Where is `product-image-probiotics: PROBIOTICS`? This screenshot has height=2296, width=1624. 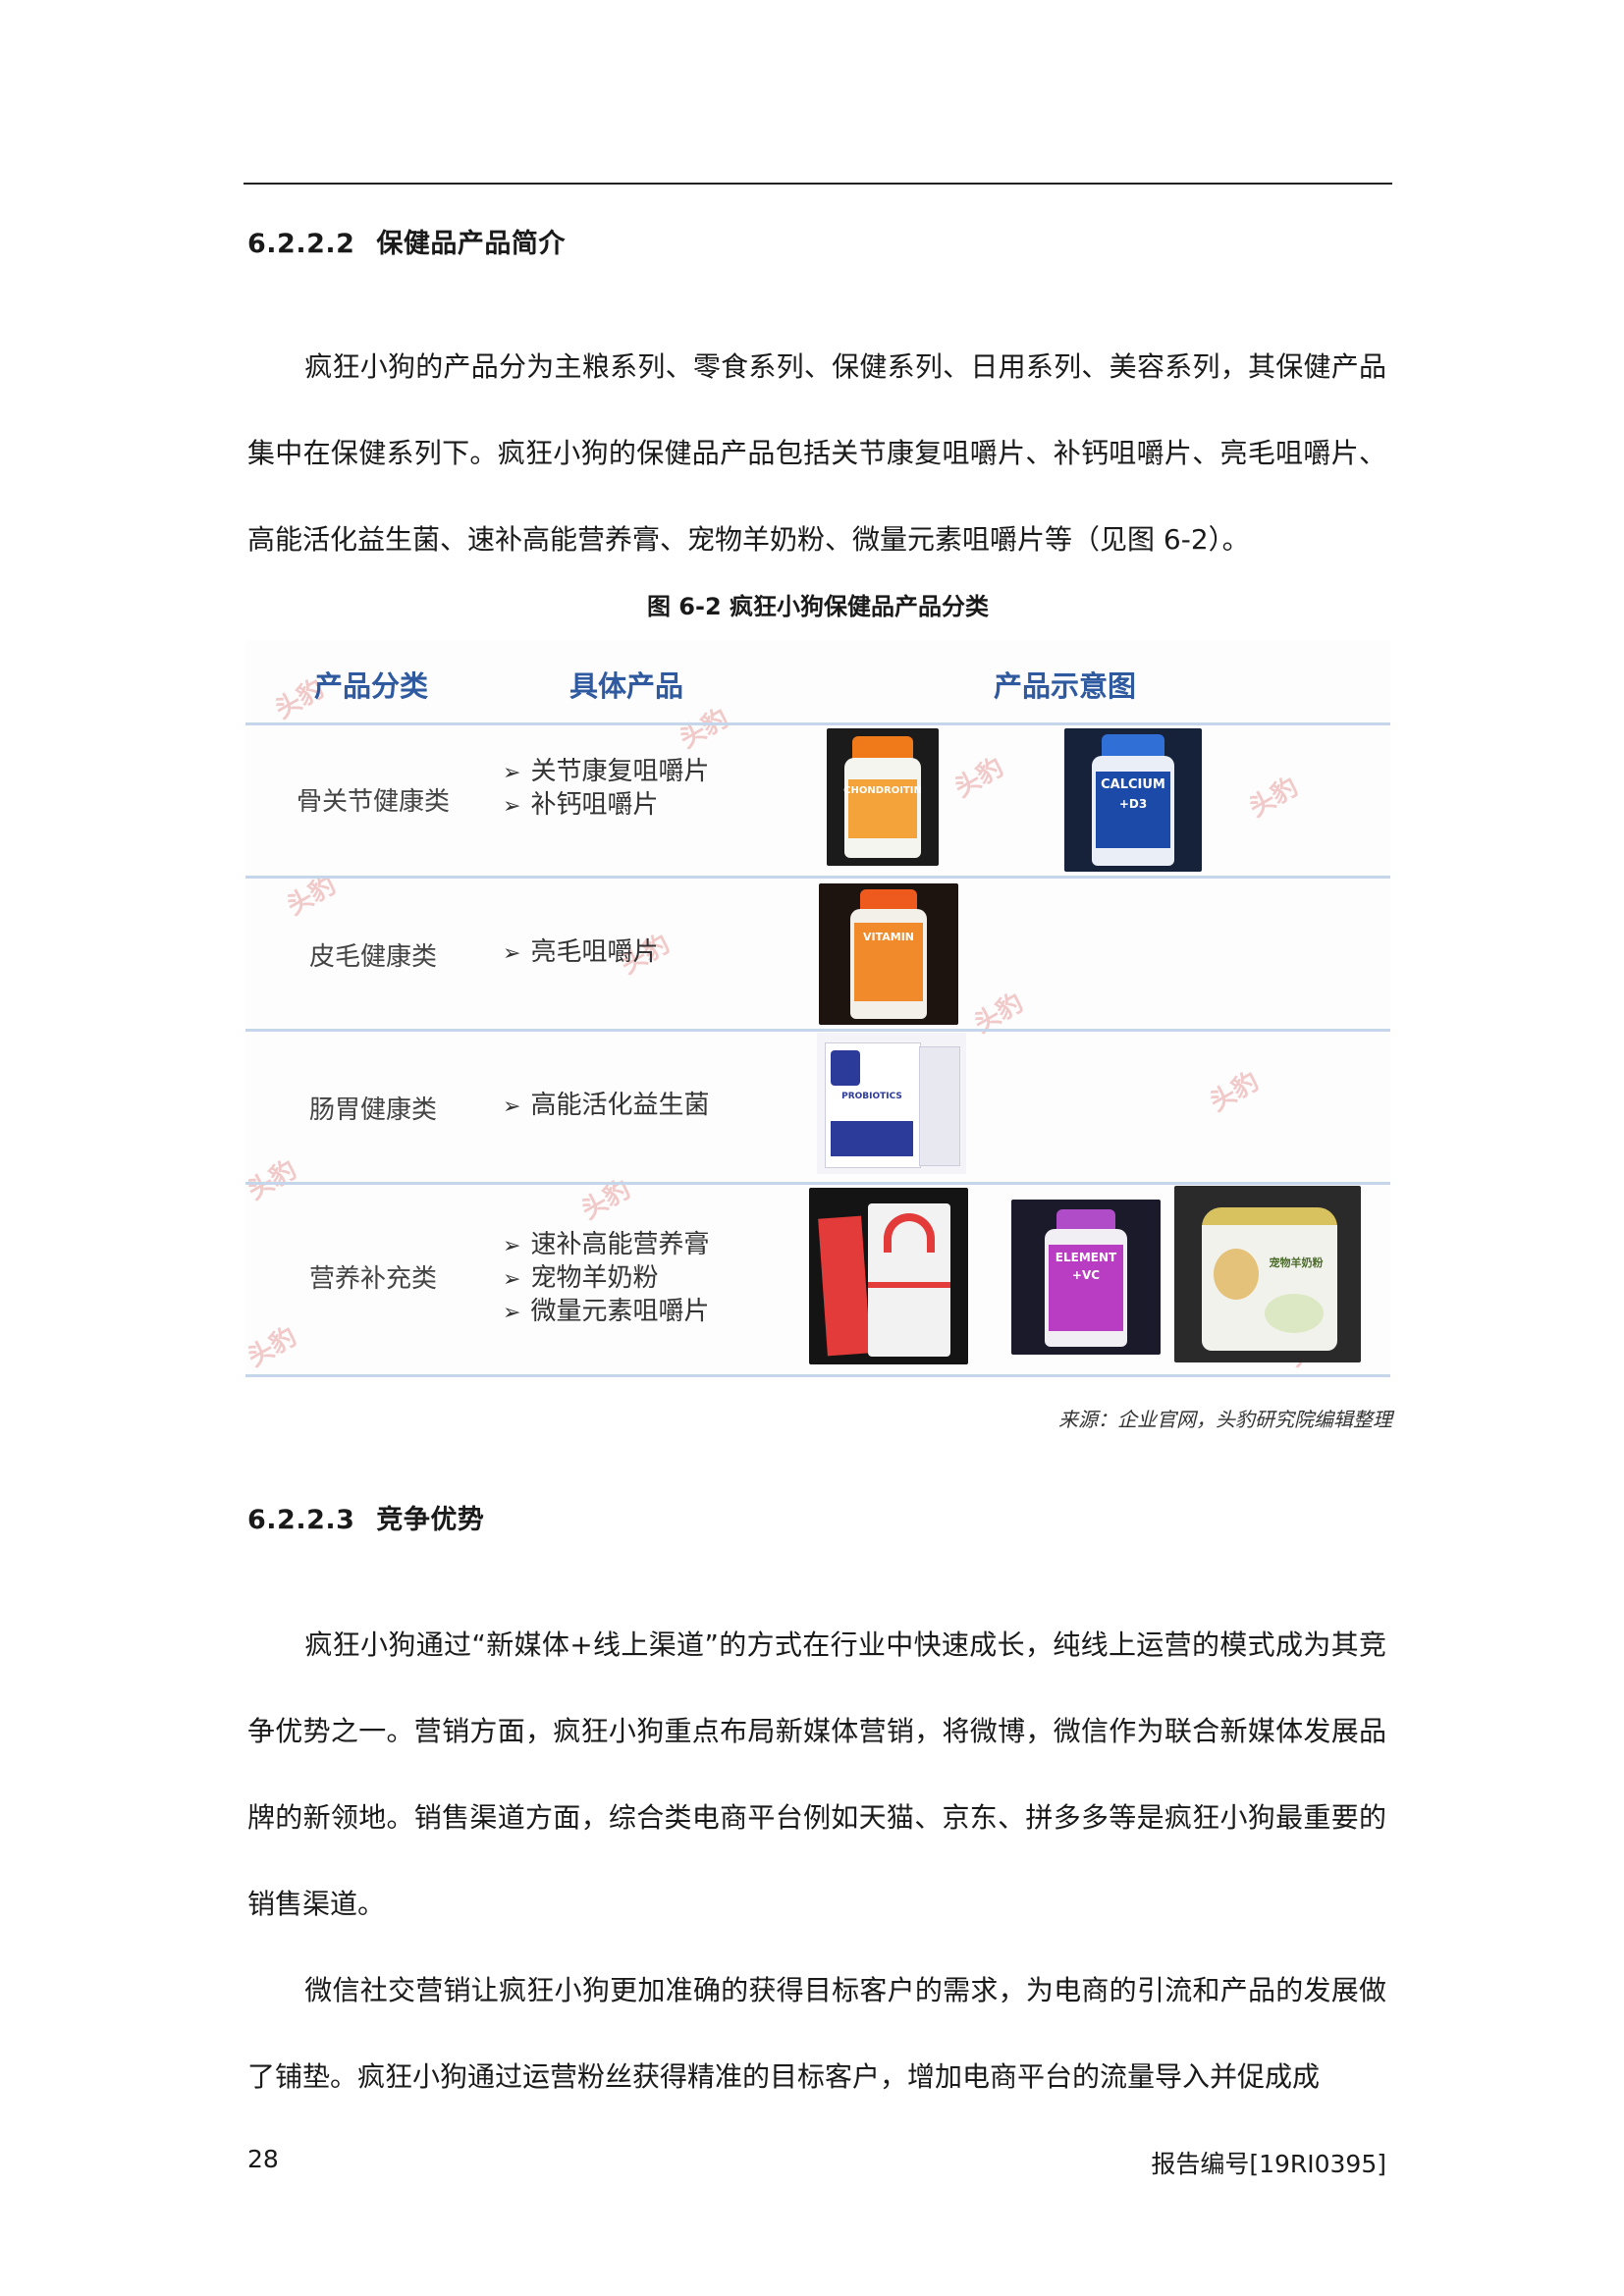 product-image-probiotics: PROBIOTICS is located at coordinates (891, 1103).